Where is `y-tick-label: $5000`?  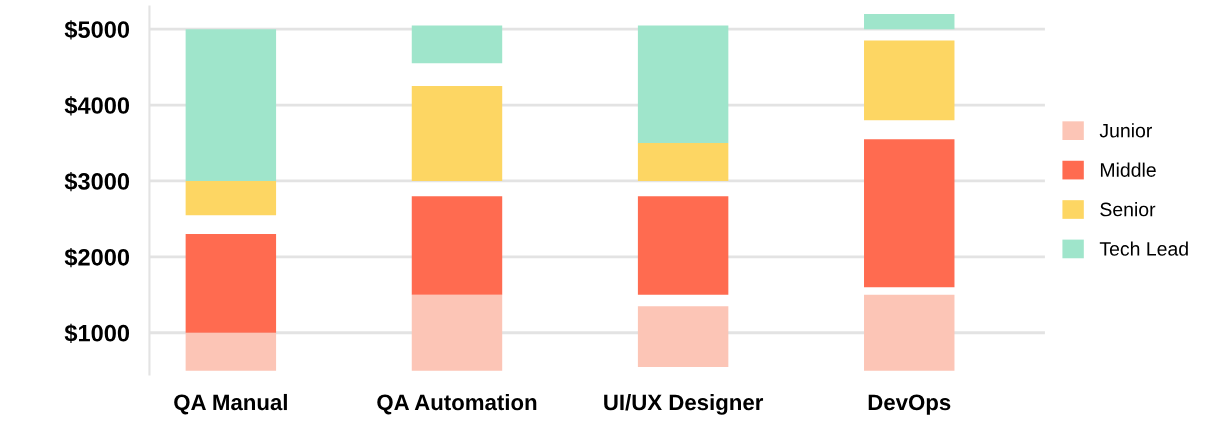 y-tick-label: $5000 is located at coordinates (97, 30).